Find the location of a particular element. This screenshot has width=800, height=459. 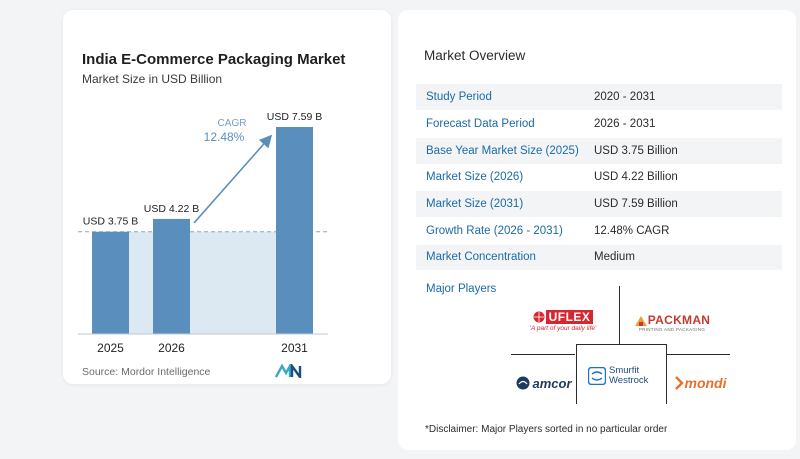

overview-row: Growth Rate (2026 - 2031) 12.48% CAGR is located at coordinates (599, 231).